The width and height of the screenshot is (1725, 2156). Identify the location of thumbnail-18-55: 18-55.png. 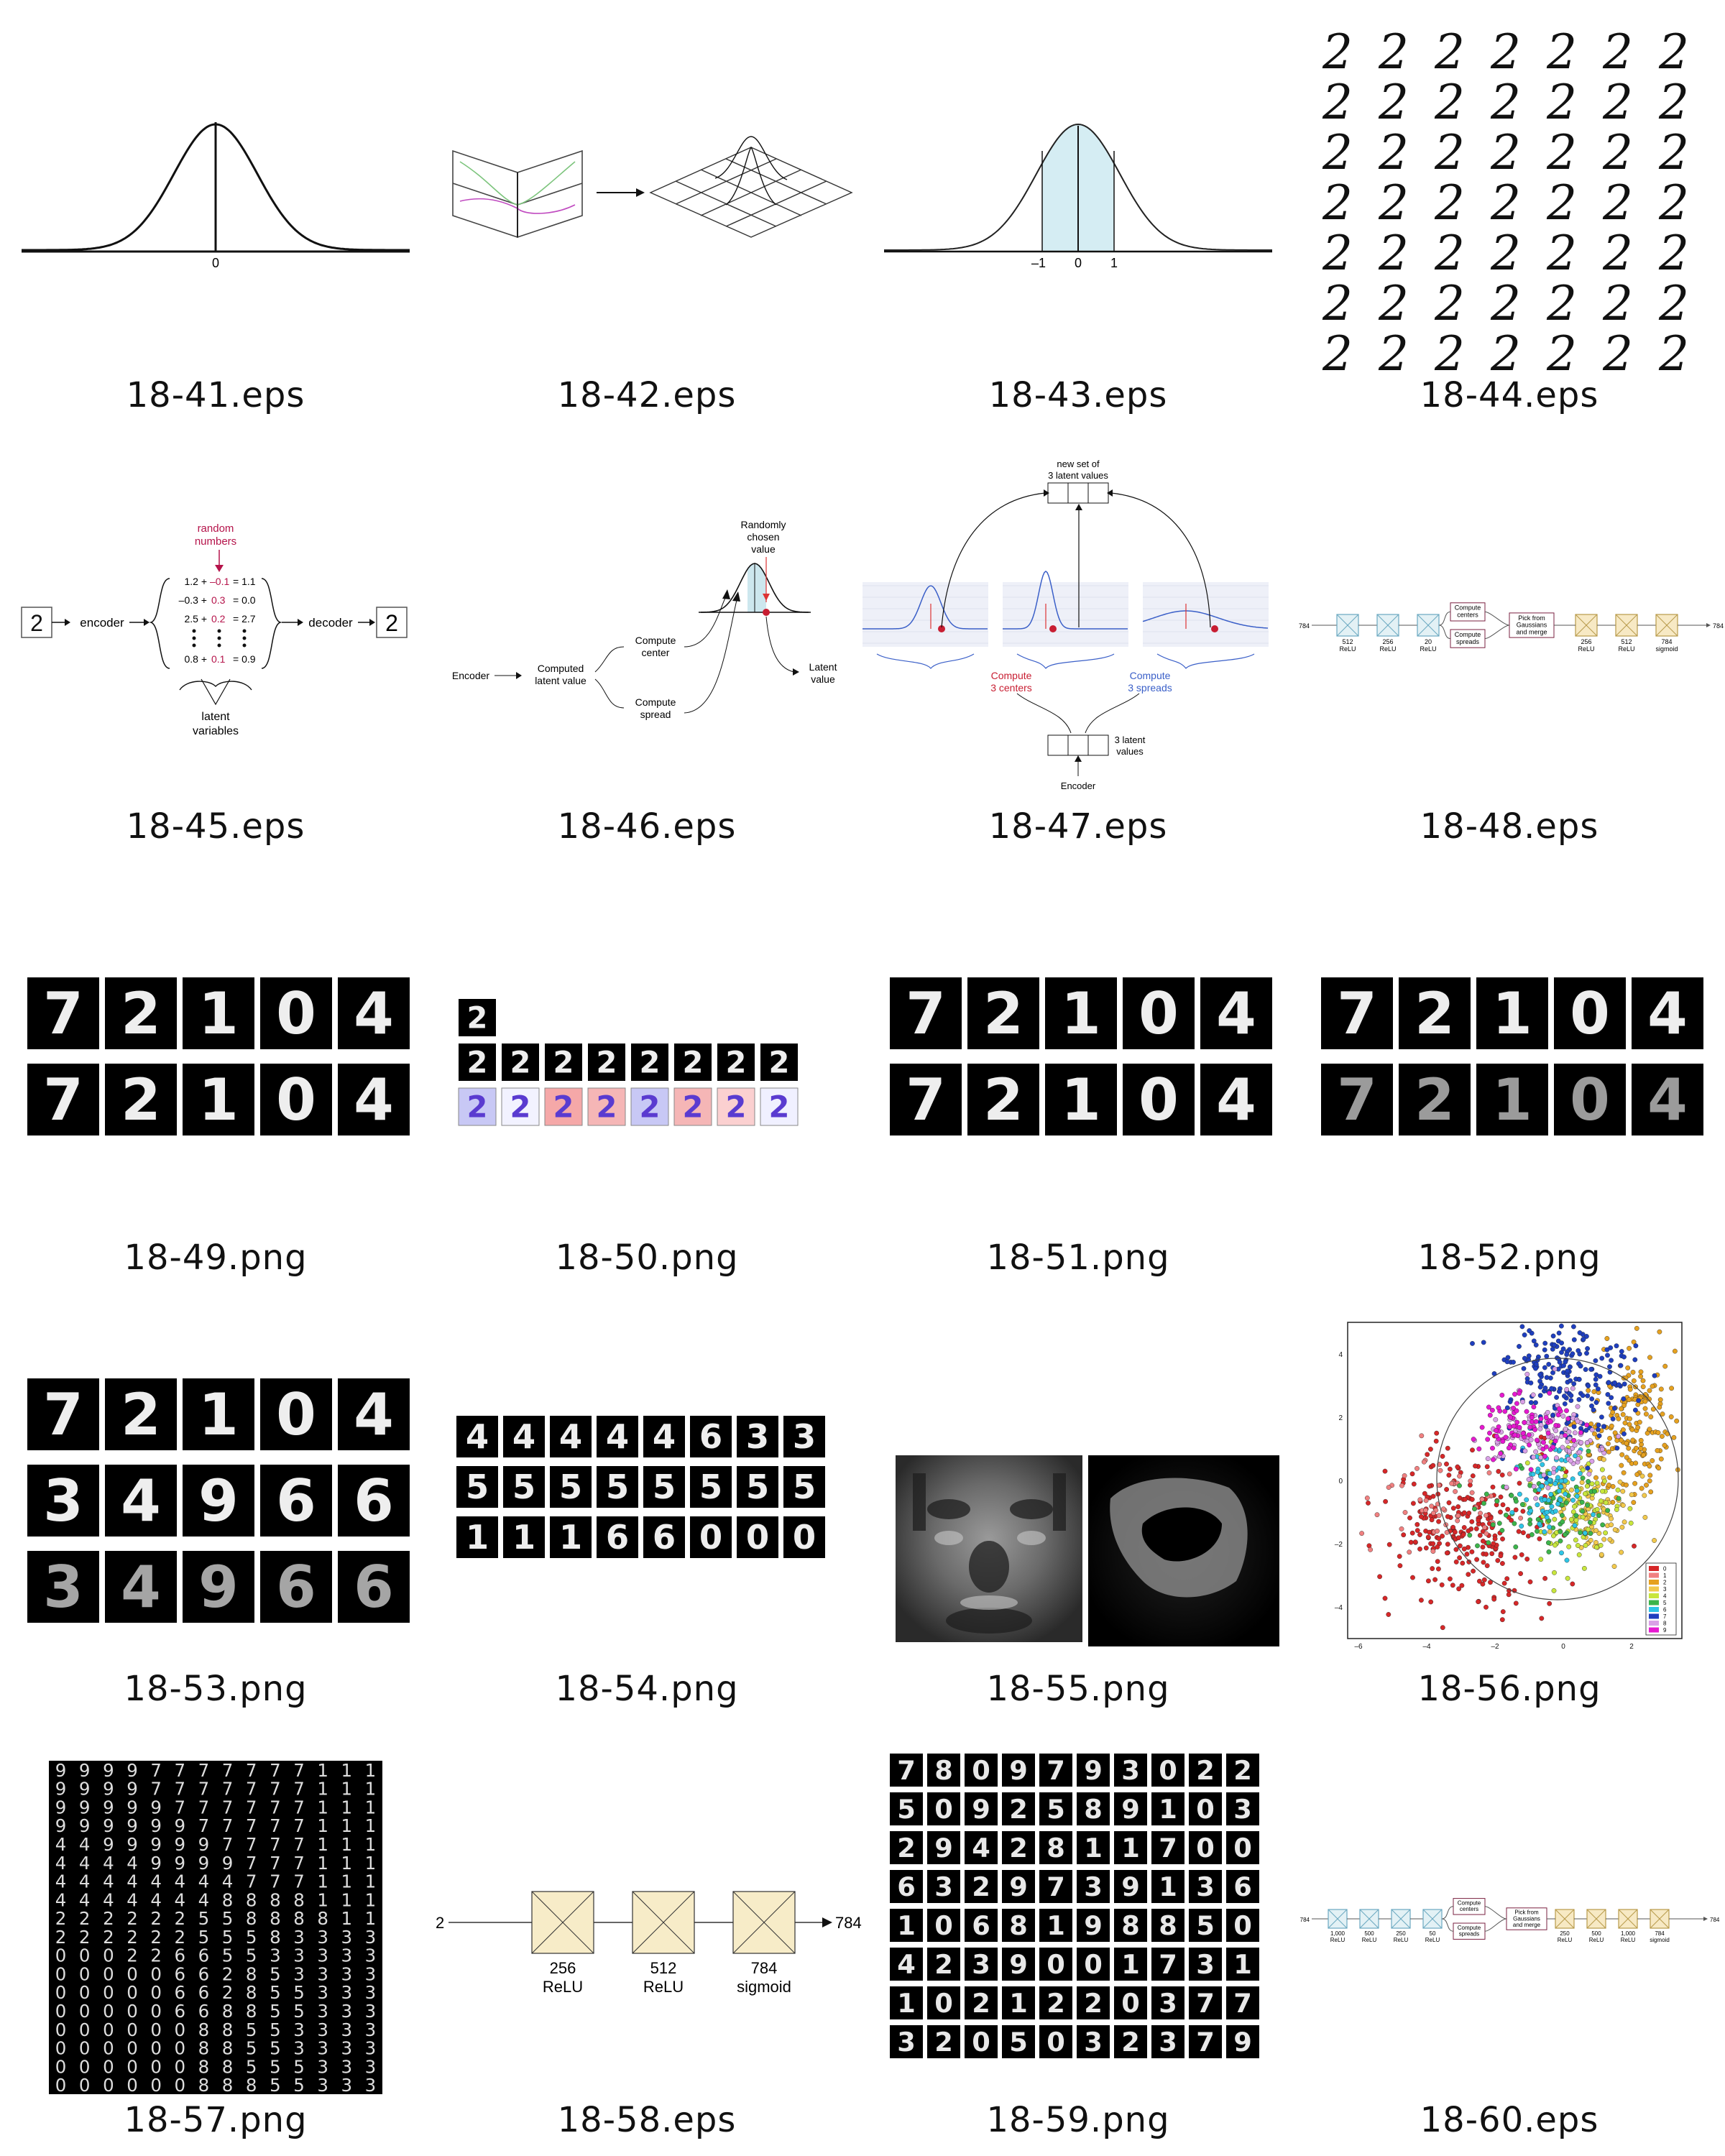
(1078, 1510).